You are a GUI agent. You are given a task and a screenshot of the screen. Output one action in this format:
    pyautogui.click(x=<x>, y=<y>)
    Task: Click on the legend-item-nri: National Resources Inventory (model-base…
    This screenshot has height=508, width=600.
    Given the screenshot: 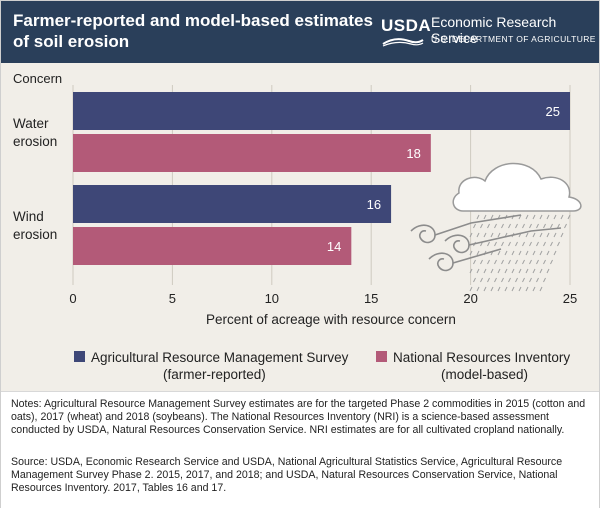 What is the action you would take?
    pyautogui.click(x=481, y=366)
    